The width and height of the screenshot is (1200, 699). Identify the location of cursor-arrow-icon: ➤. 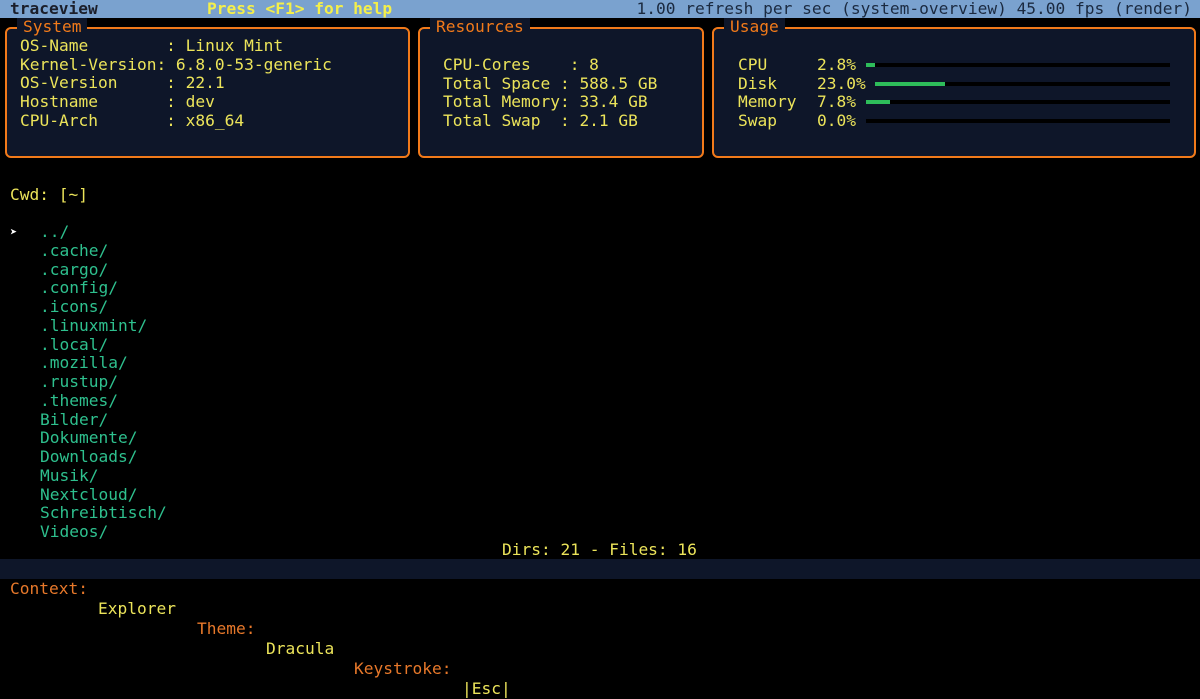
(14, 232).